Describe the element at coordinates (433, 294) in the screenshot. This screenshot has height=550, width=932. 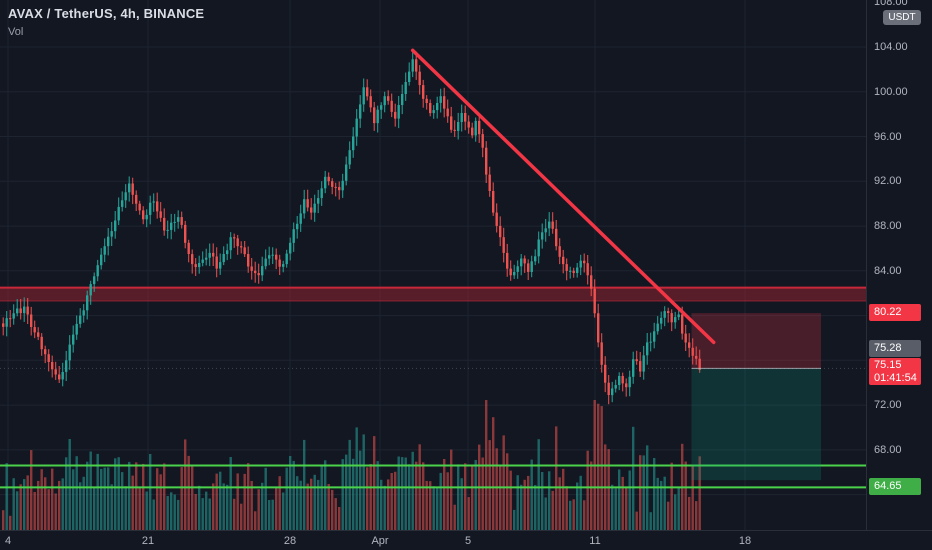
I see `resistance-zone` at that location.